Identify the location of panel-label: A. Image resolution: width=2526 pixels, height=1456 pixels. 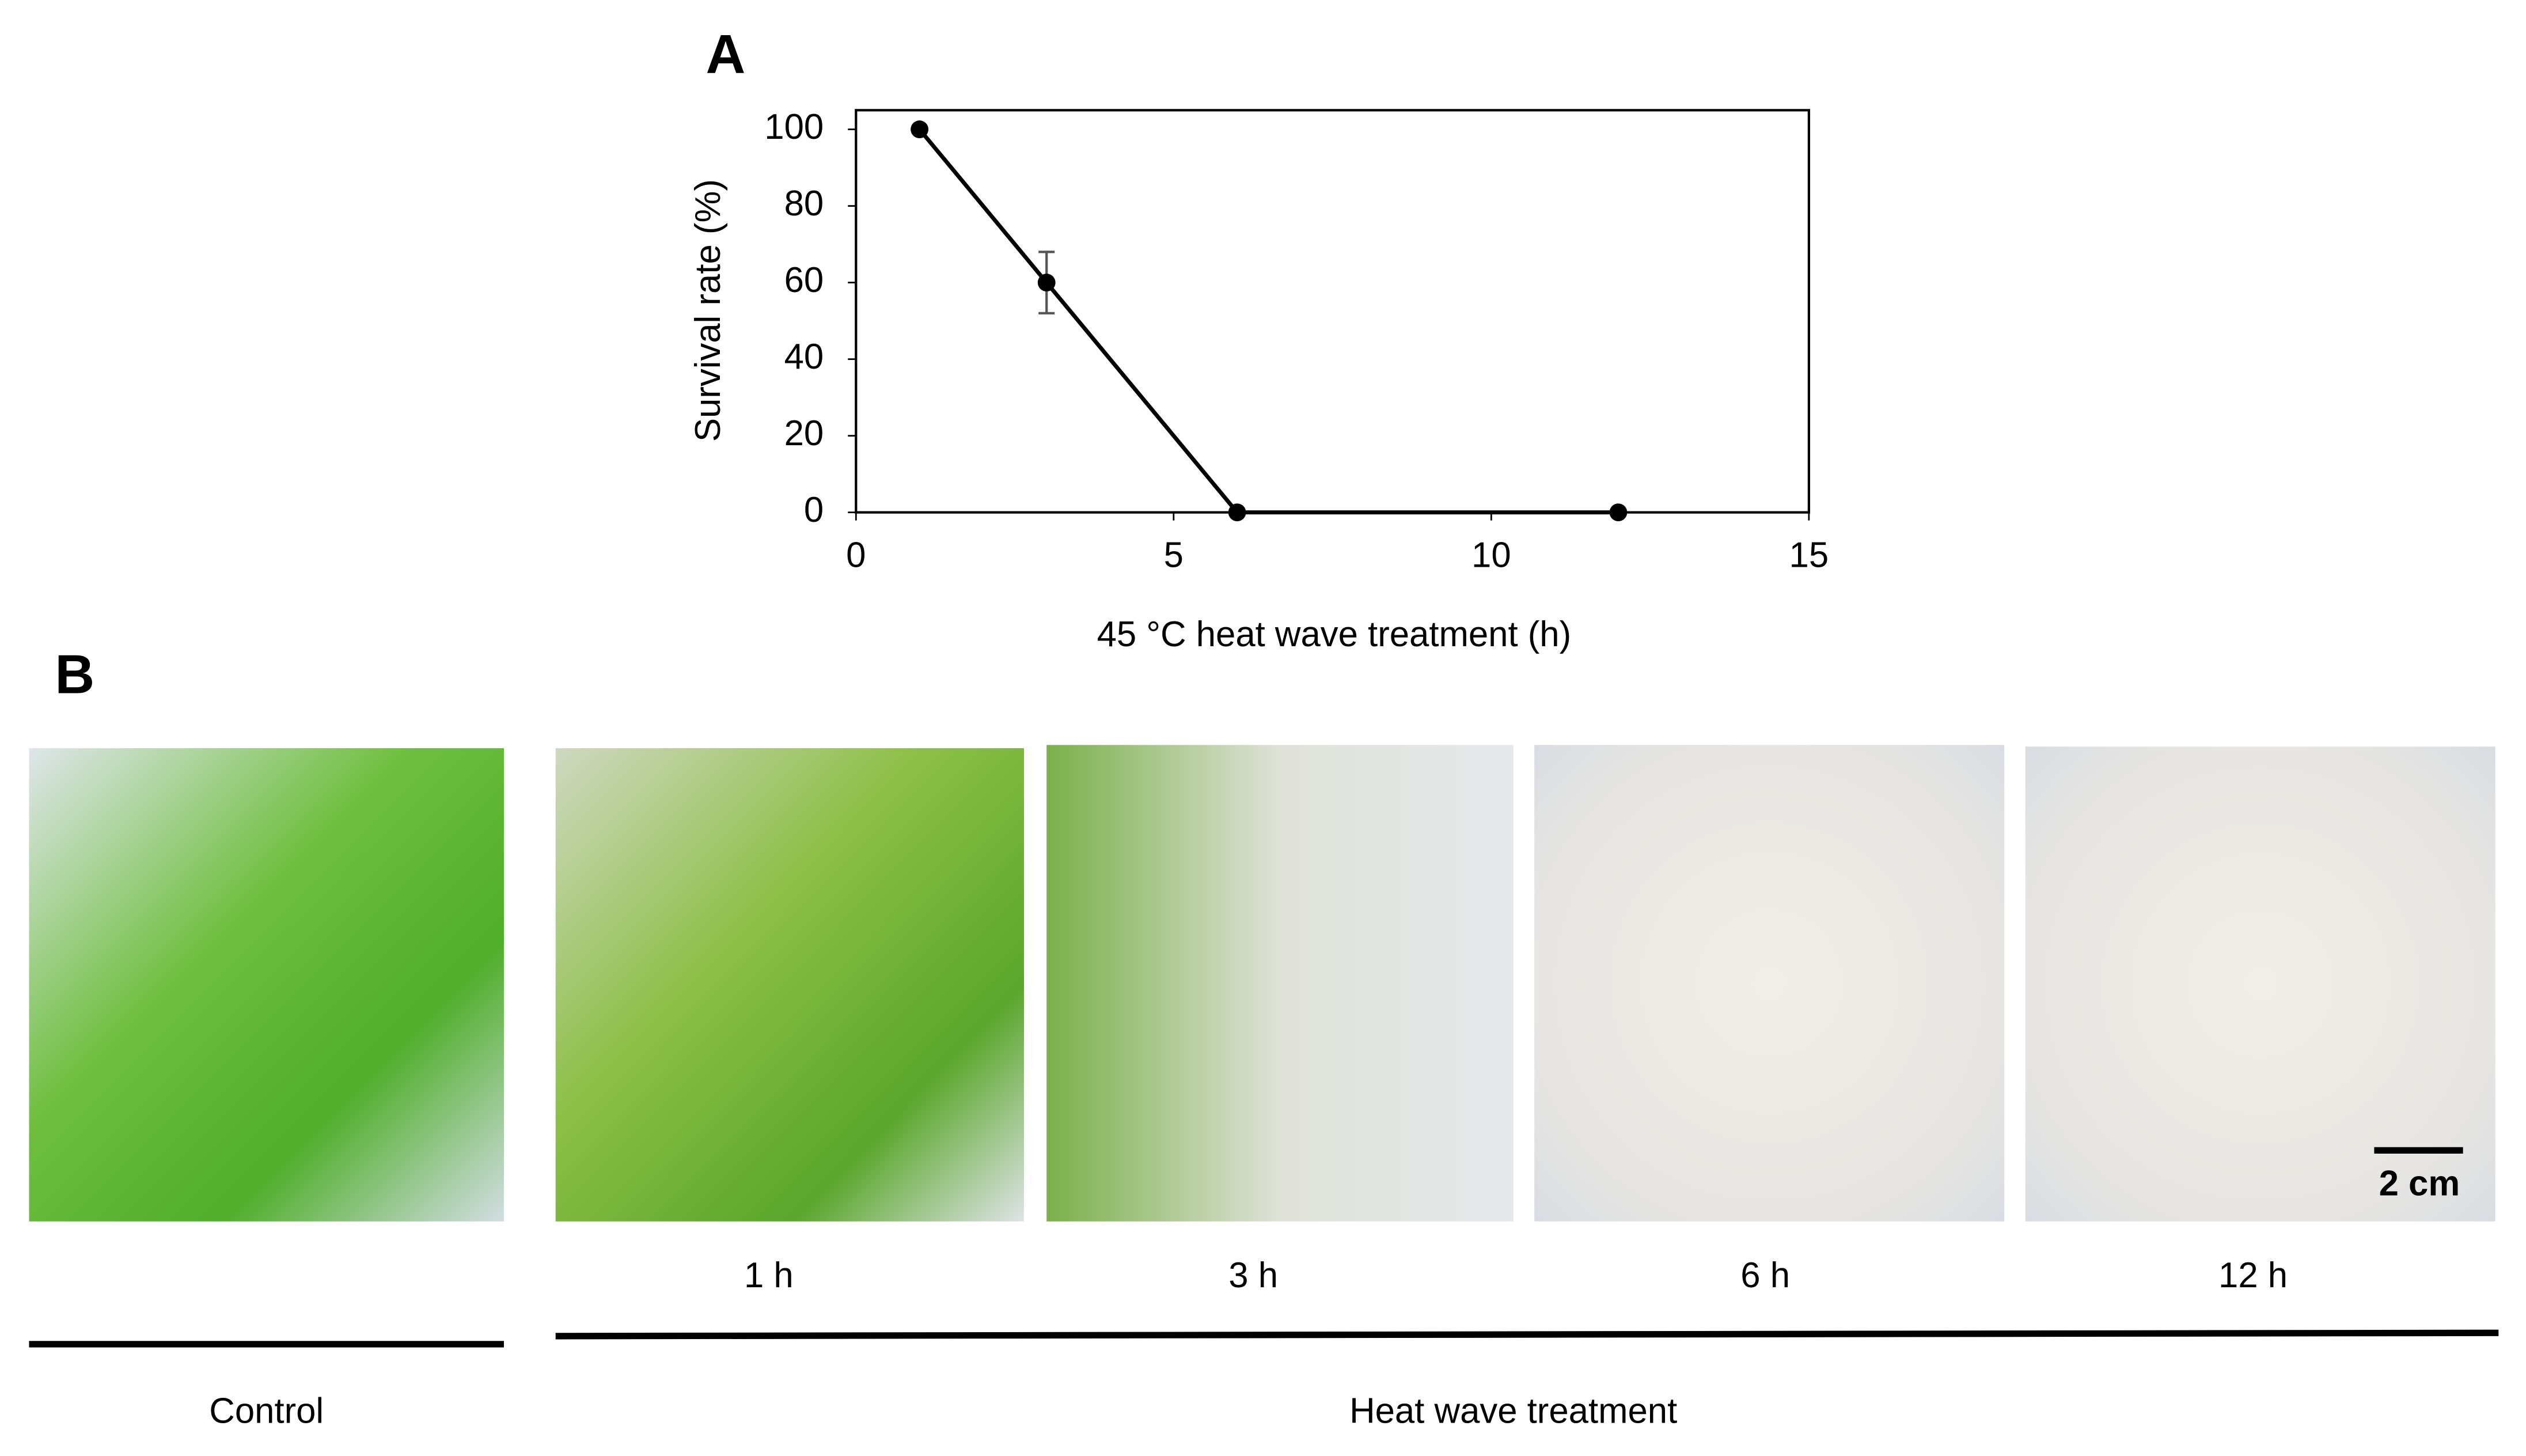
(726, 54).